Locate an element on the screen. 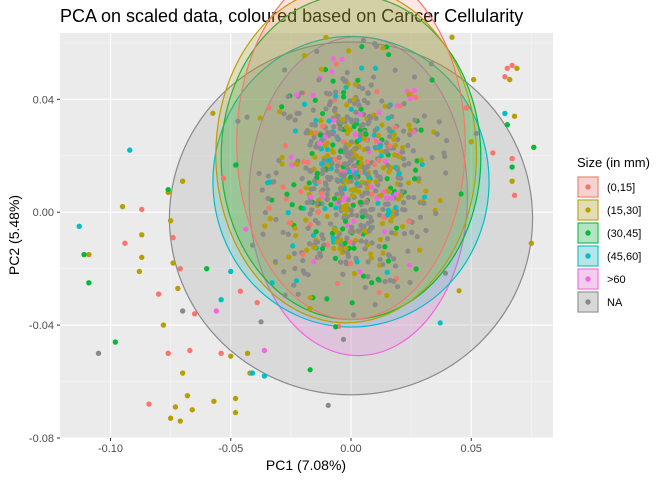  y-axis-ticks: -0.08 -0.04 0.00 0.04 is located at coordinates (44, 269).